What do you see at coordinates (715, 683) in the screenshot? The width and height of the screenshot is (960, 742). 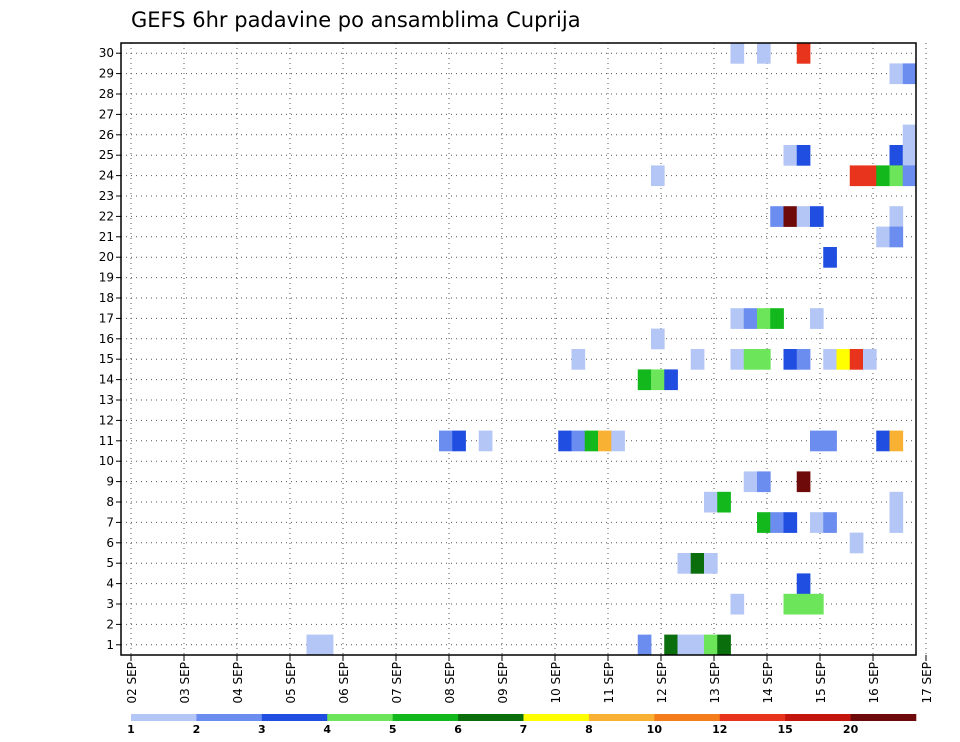 I see `x-tick-label: 13 SEP` at bounding box center [715, 683].